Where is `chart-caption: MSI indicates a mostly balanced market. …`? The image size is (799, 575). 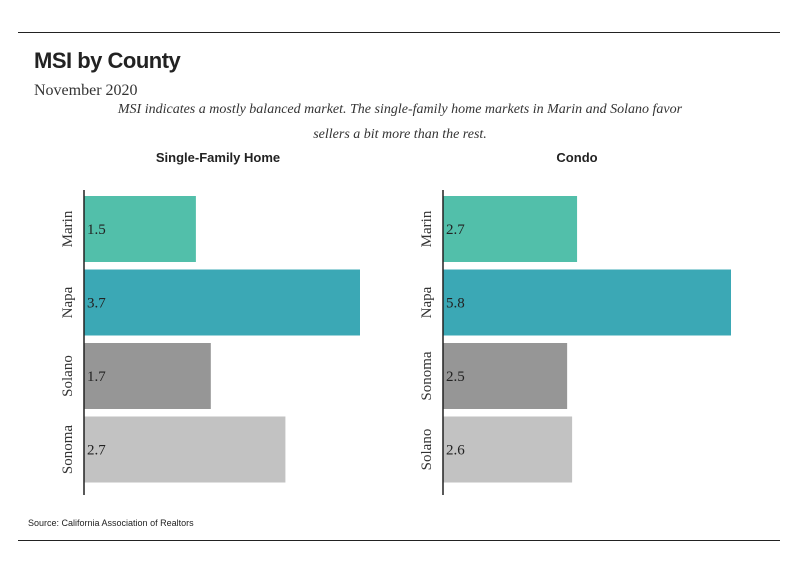 chart-caption: MSI indicates a mostly balanced market. … is located at coordinates (400, 122).